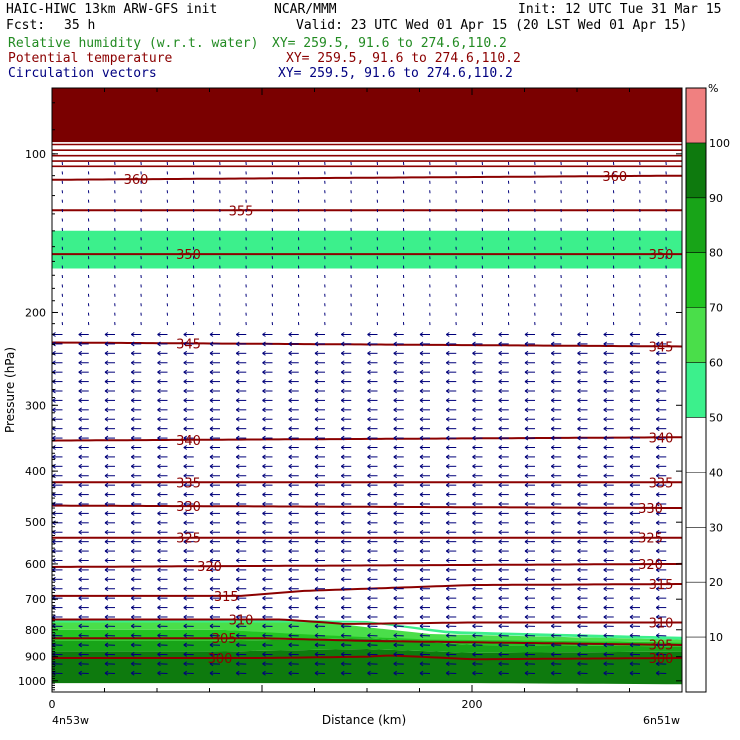  Describe the element at coordinates (472, 704) in the screenshot. I see `x-tick-label: 200` at that location.